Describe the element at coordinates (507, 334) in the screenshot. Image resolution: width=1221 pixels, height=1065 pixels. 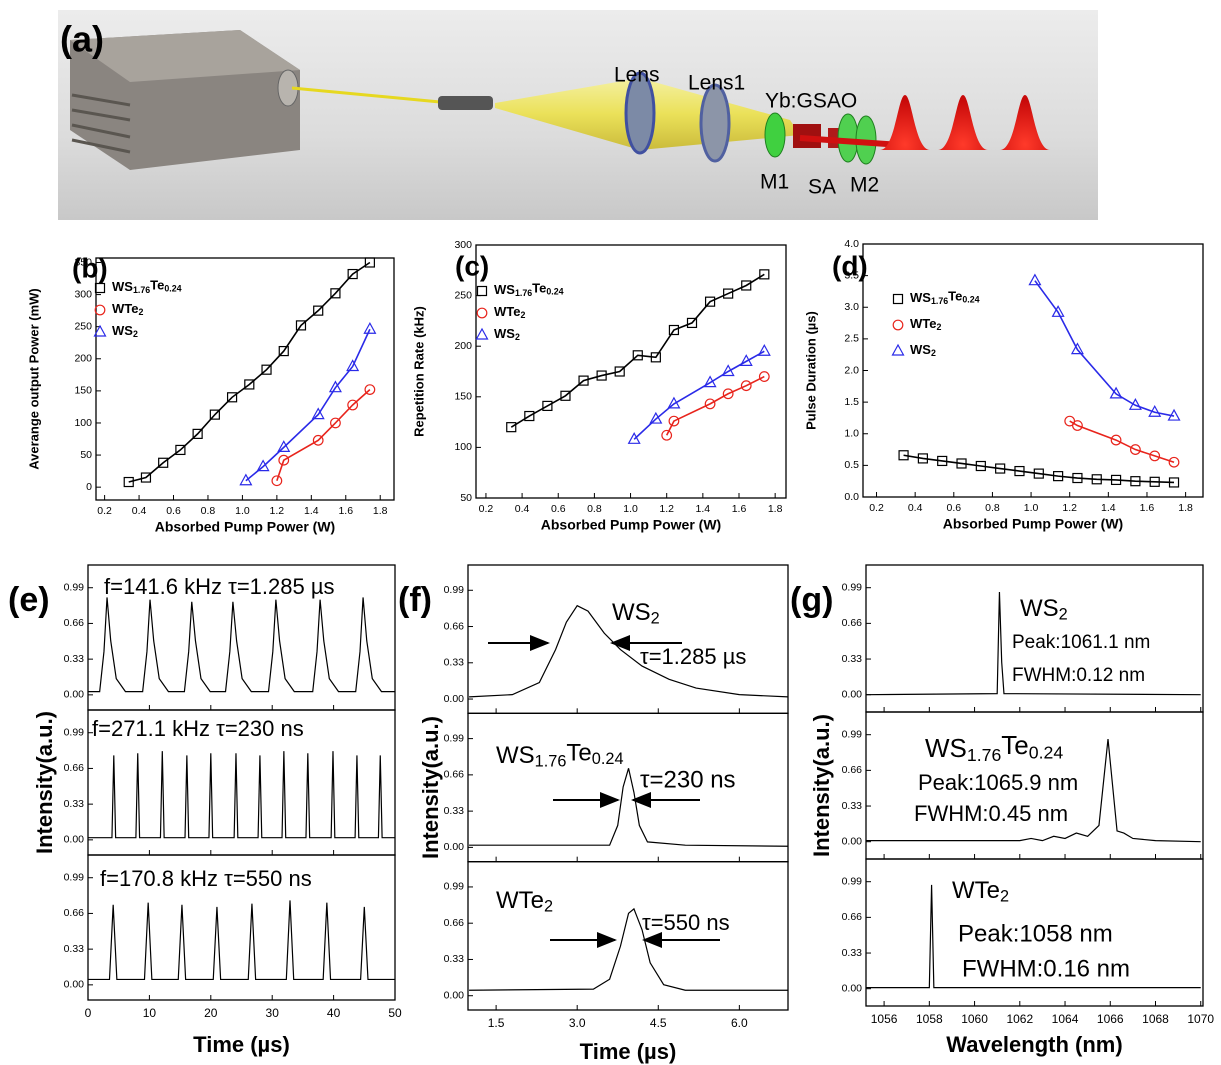
I see `legend-label: WS2` at that location.